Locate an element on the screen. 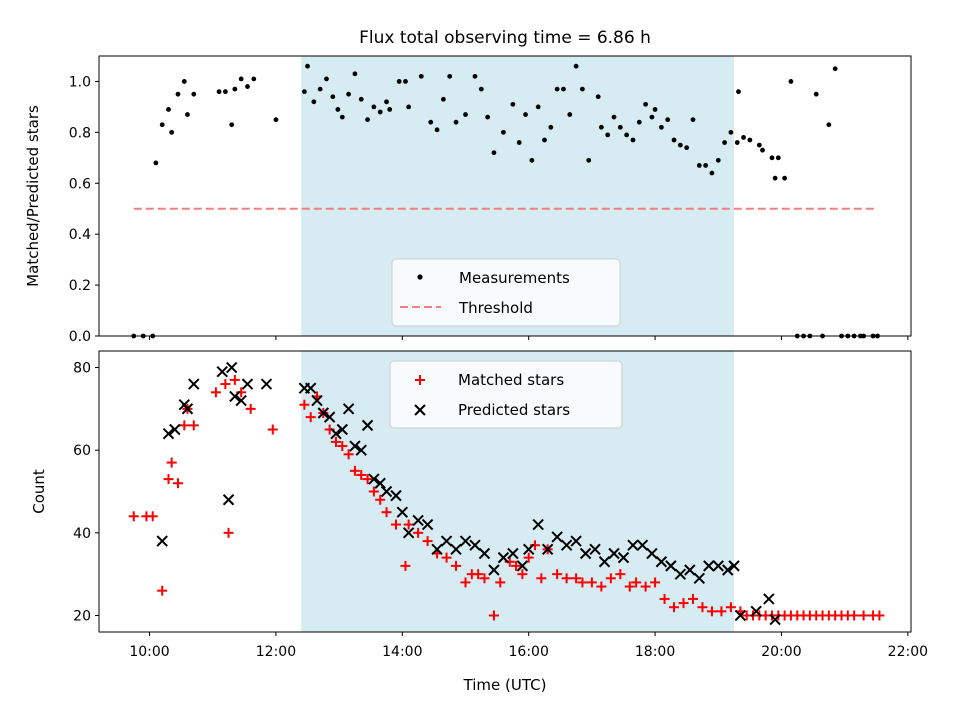 This screenshot has width=960, height=720. count-y-ticks: 20 40 60 80 is located at coordinates (86, 492).